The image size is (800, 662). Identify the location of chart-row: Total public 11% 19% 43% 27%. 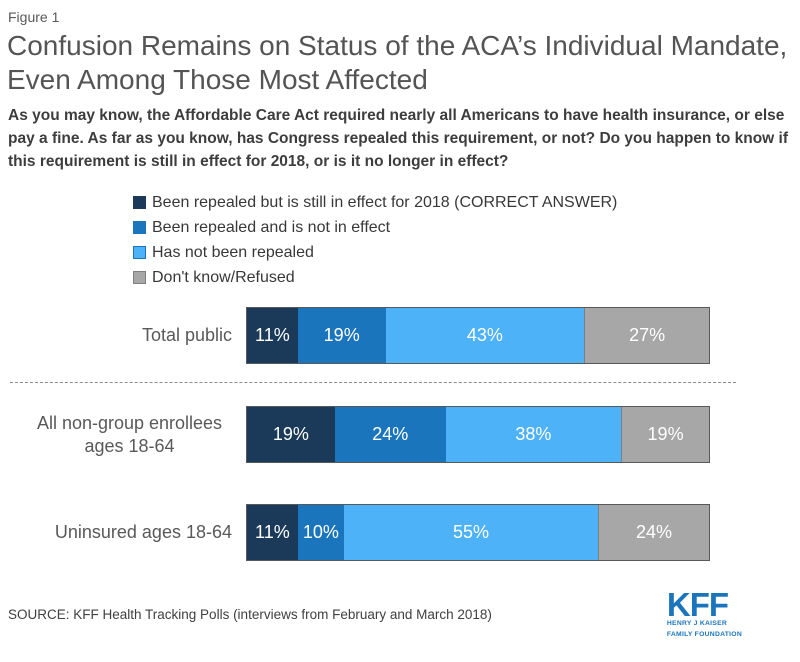
(400, 336).